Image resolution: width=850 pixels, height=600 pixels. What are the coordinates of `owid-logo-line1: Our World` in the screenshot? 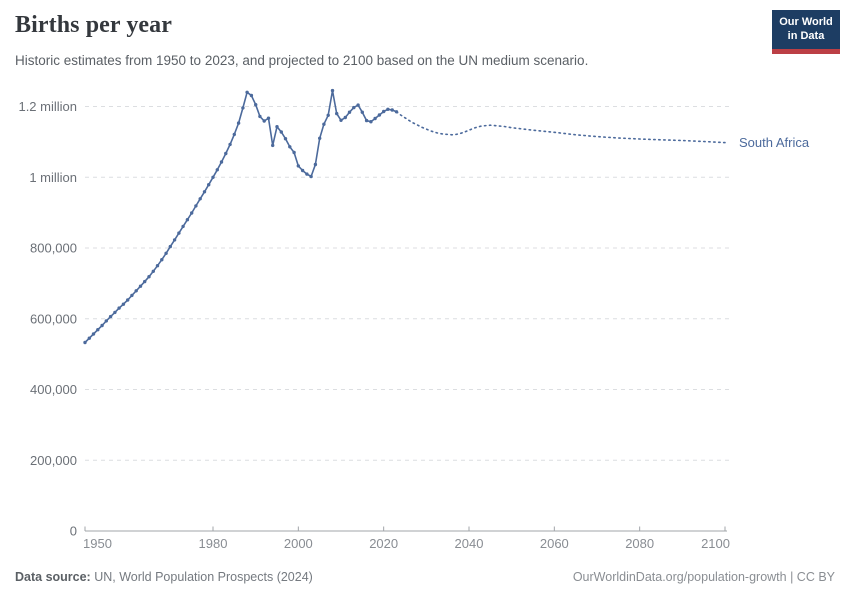 It's located at (806, 22).